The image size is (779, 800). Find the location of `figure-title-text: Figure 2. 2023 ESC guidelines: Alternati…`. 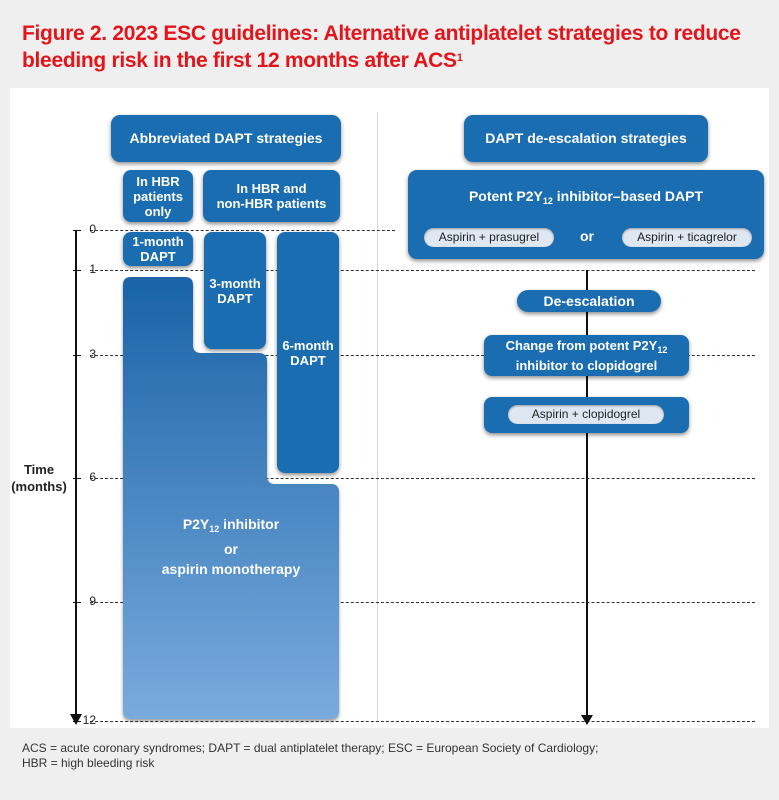

figure-title-text: Figure 2. 2023 ESC guidelines: Alternati… is located at coordinates (381, 47).